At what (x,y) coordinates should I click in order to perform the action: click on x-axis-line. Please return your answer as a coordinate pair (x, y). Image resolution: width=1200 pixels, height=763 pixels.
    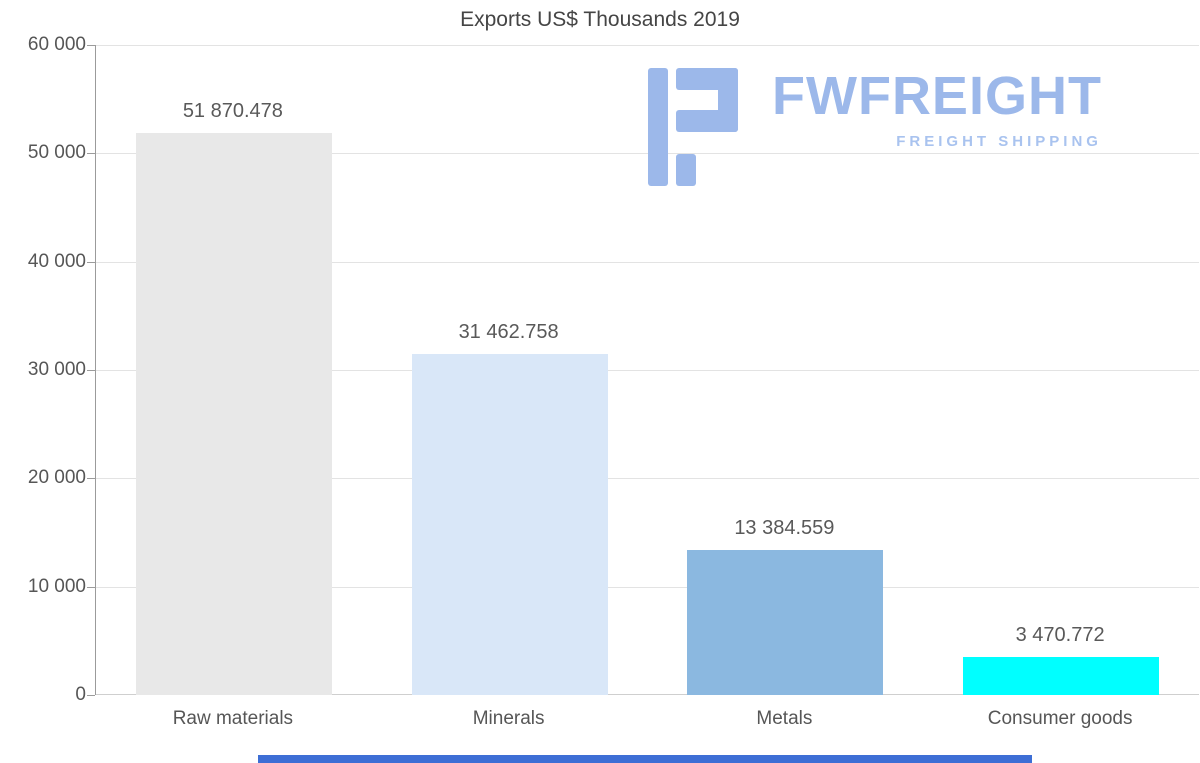
    Looking at the image, I should click on (647, 694).